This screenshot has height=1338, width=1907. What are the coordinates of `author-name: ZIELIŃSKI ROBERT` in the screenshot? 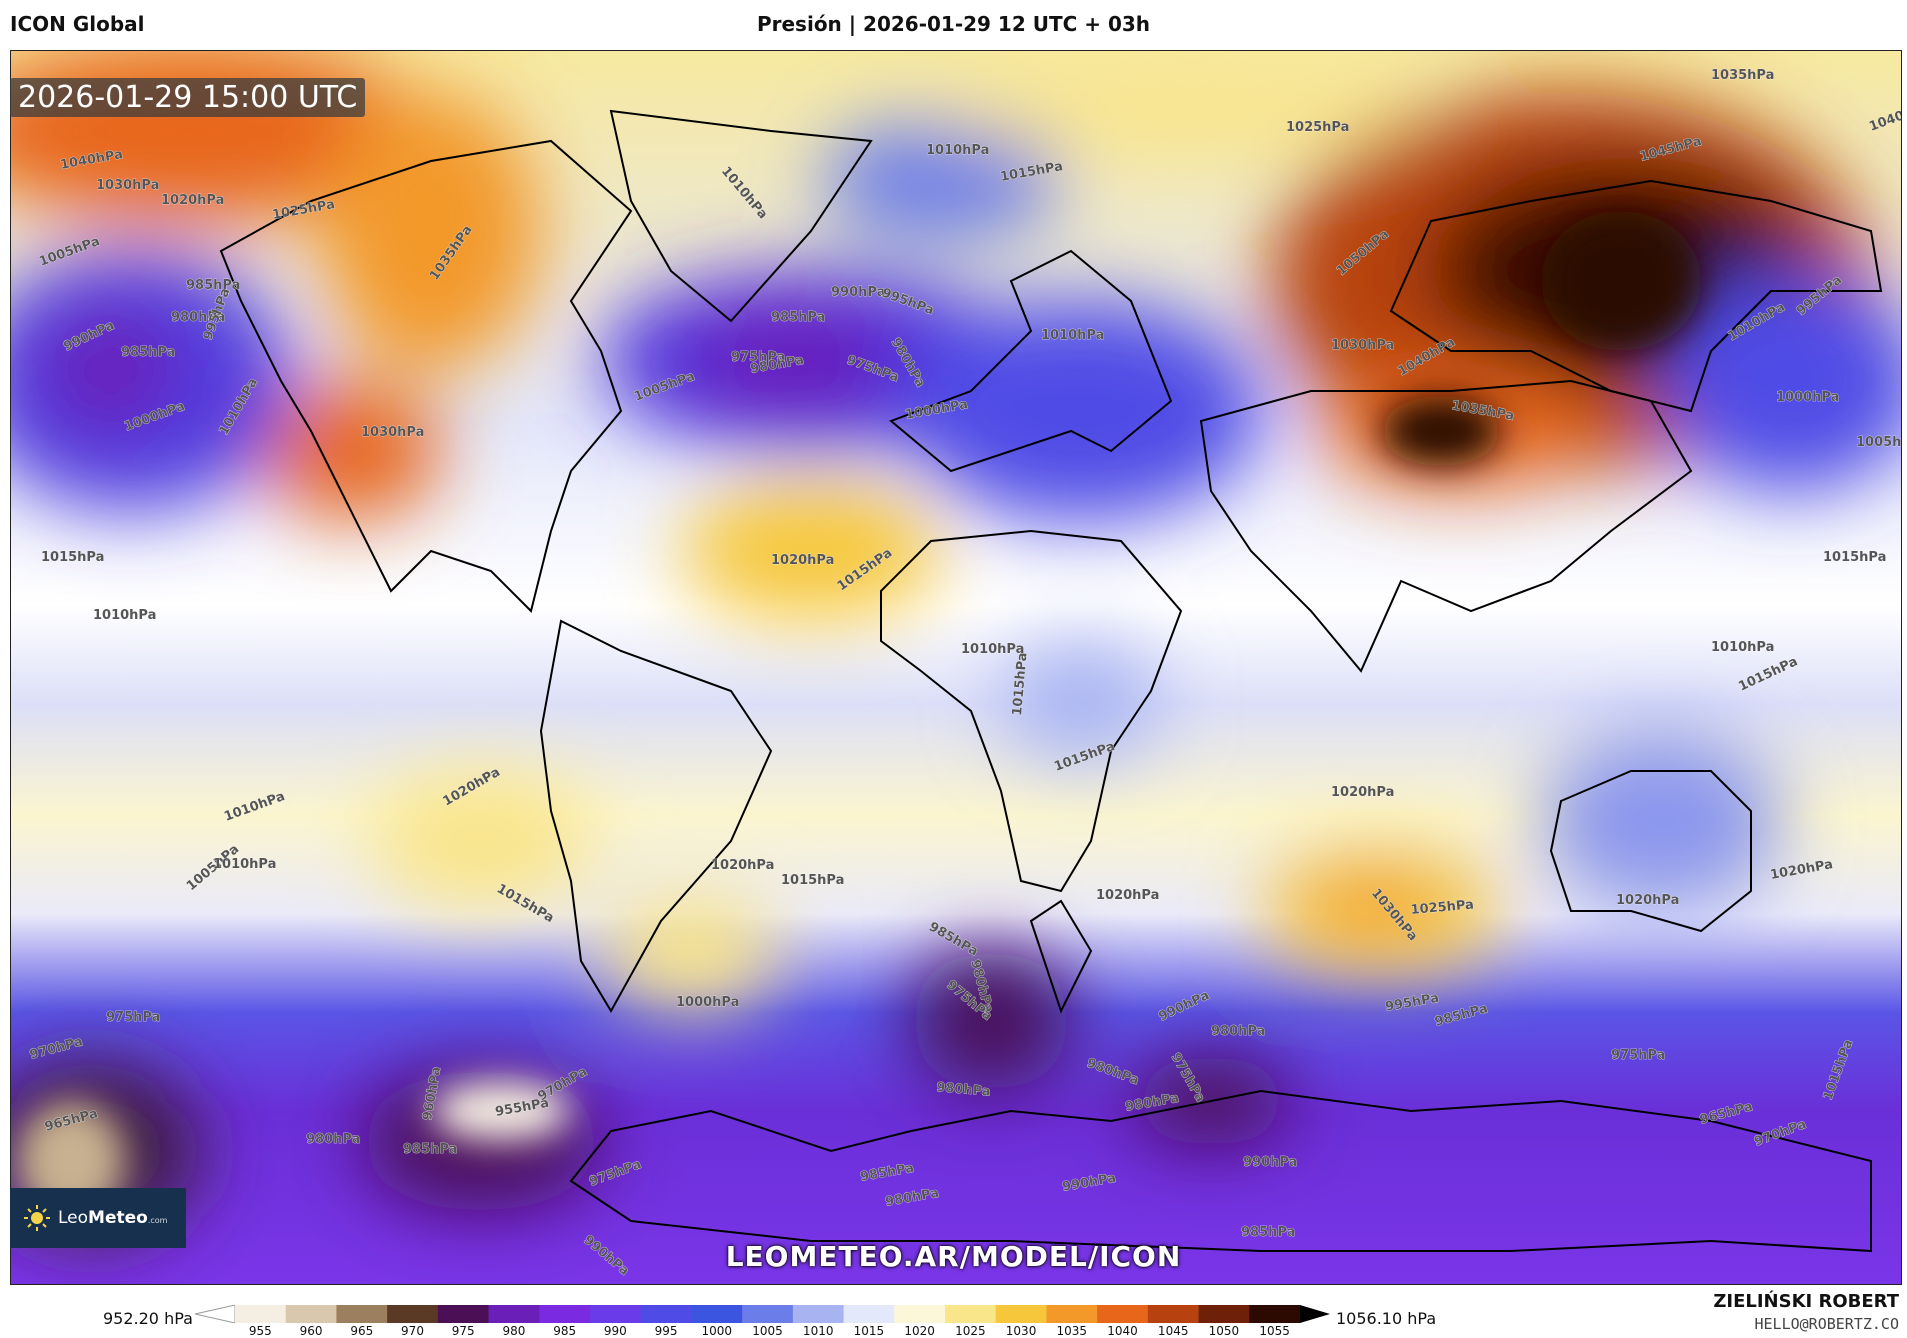 It's located at (1806, 1301).